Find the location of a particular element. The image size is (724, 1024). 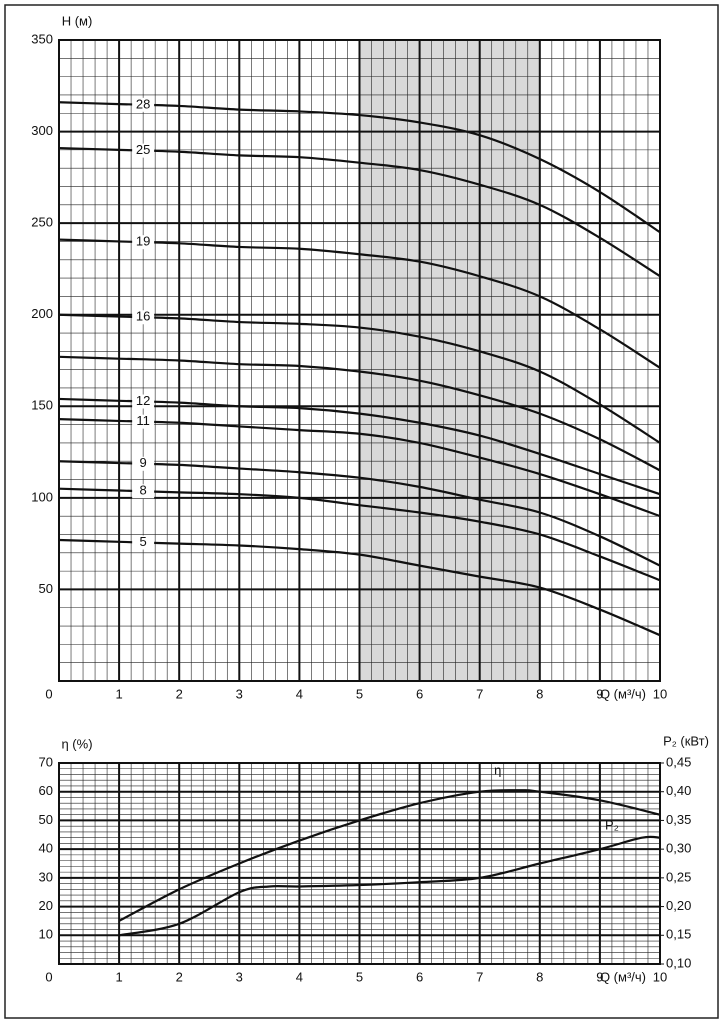

y-tick-label: 60 is located at coordinates (46, 790).